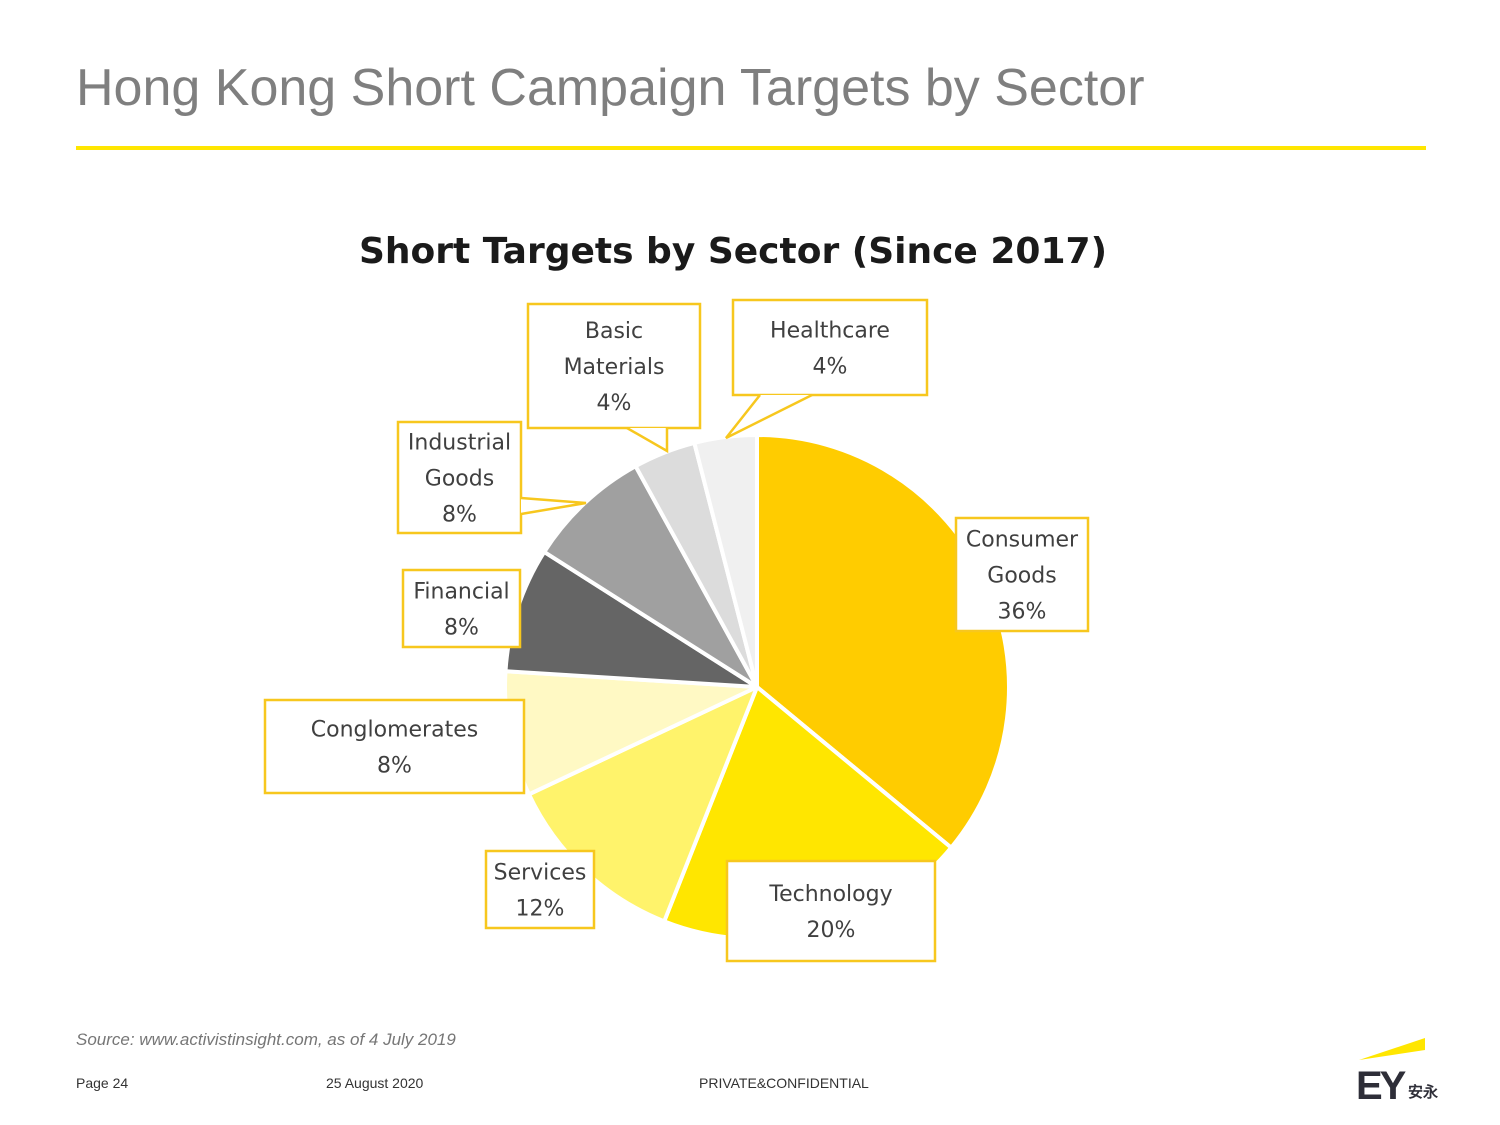 This screenshot has height=1125, width=1500. Describe the element at coordinates (461, 592) in the screenshot. I see `data-label-category: Financial` at that location.